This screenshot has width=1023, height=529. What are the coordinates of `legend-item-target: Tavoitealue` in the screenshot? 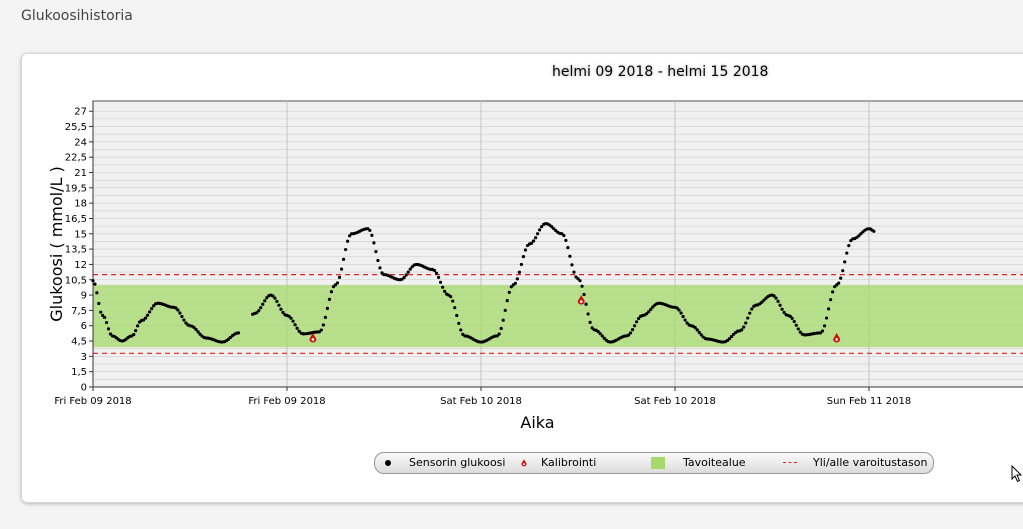 It's located at (698, 462).